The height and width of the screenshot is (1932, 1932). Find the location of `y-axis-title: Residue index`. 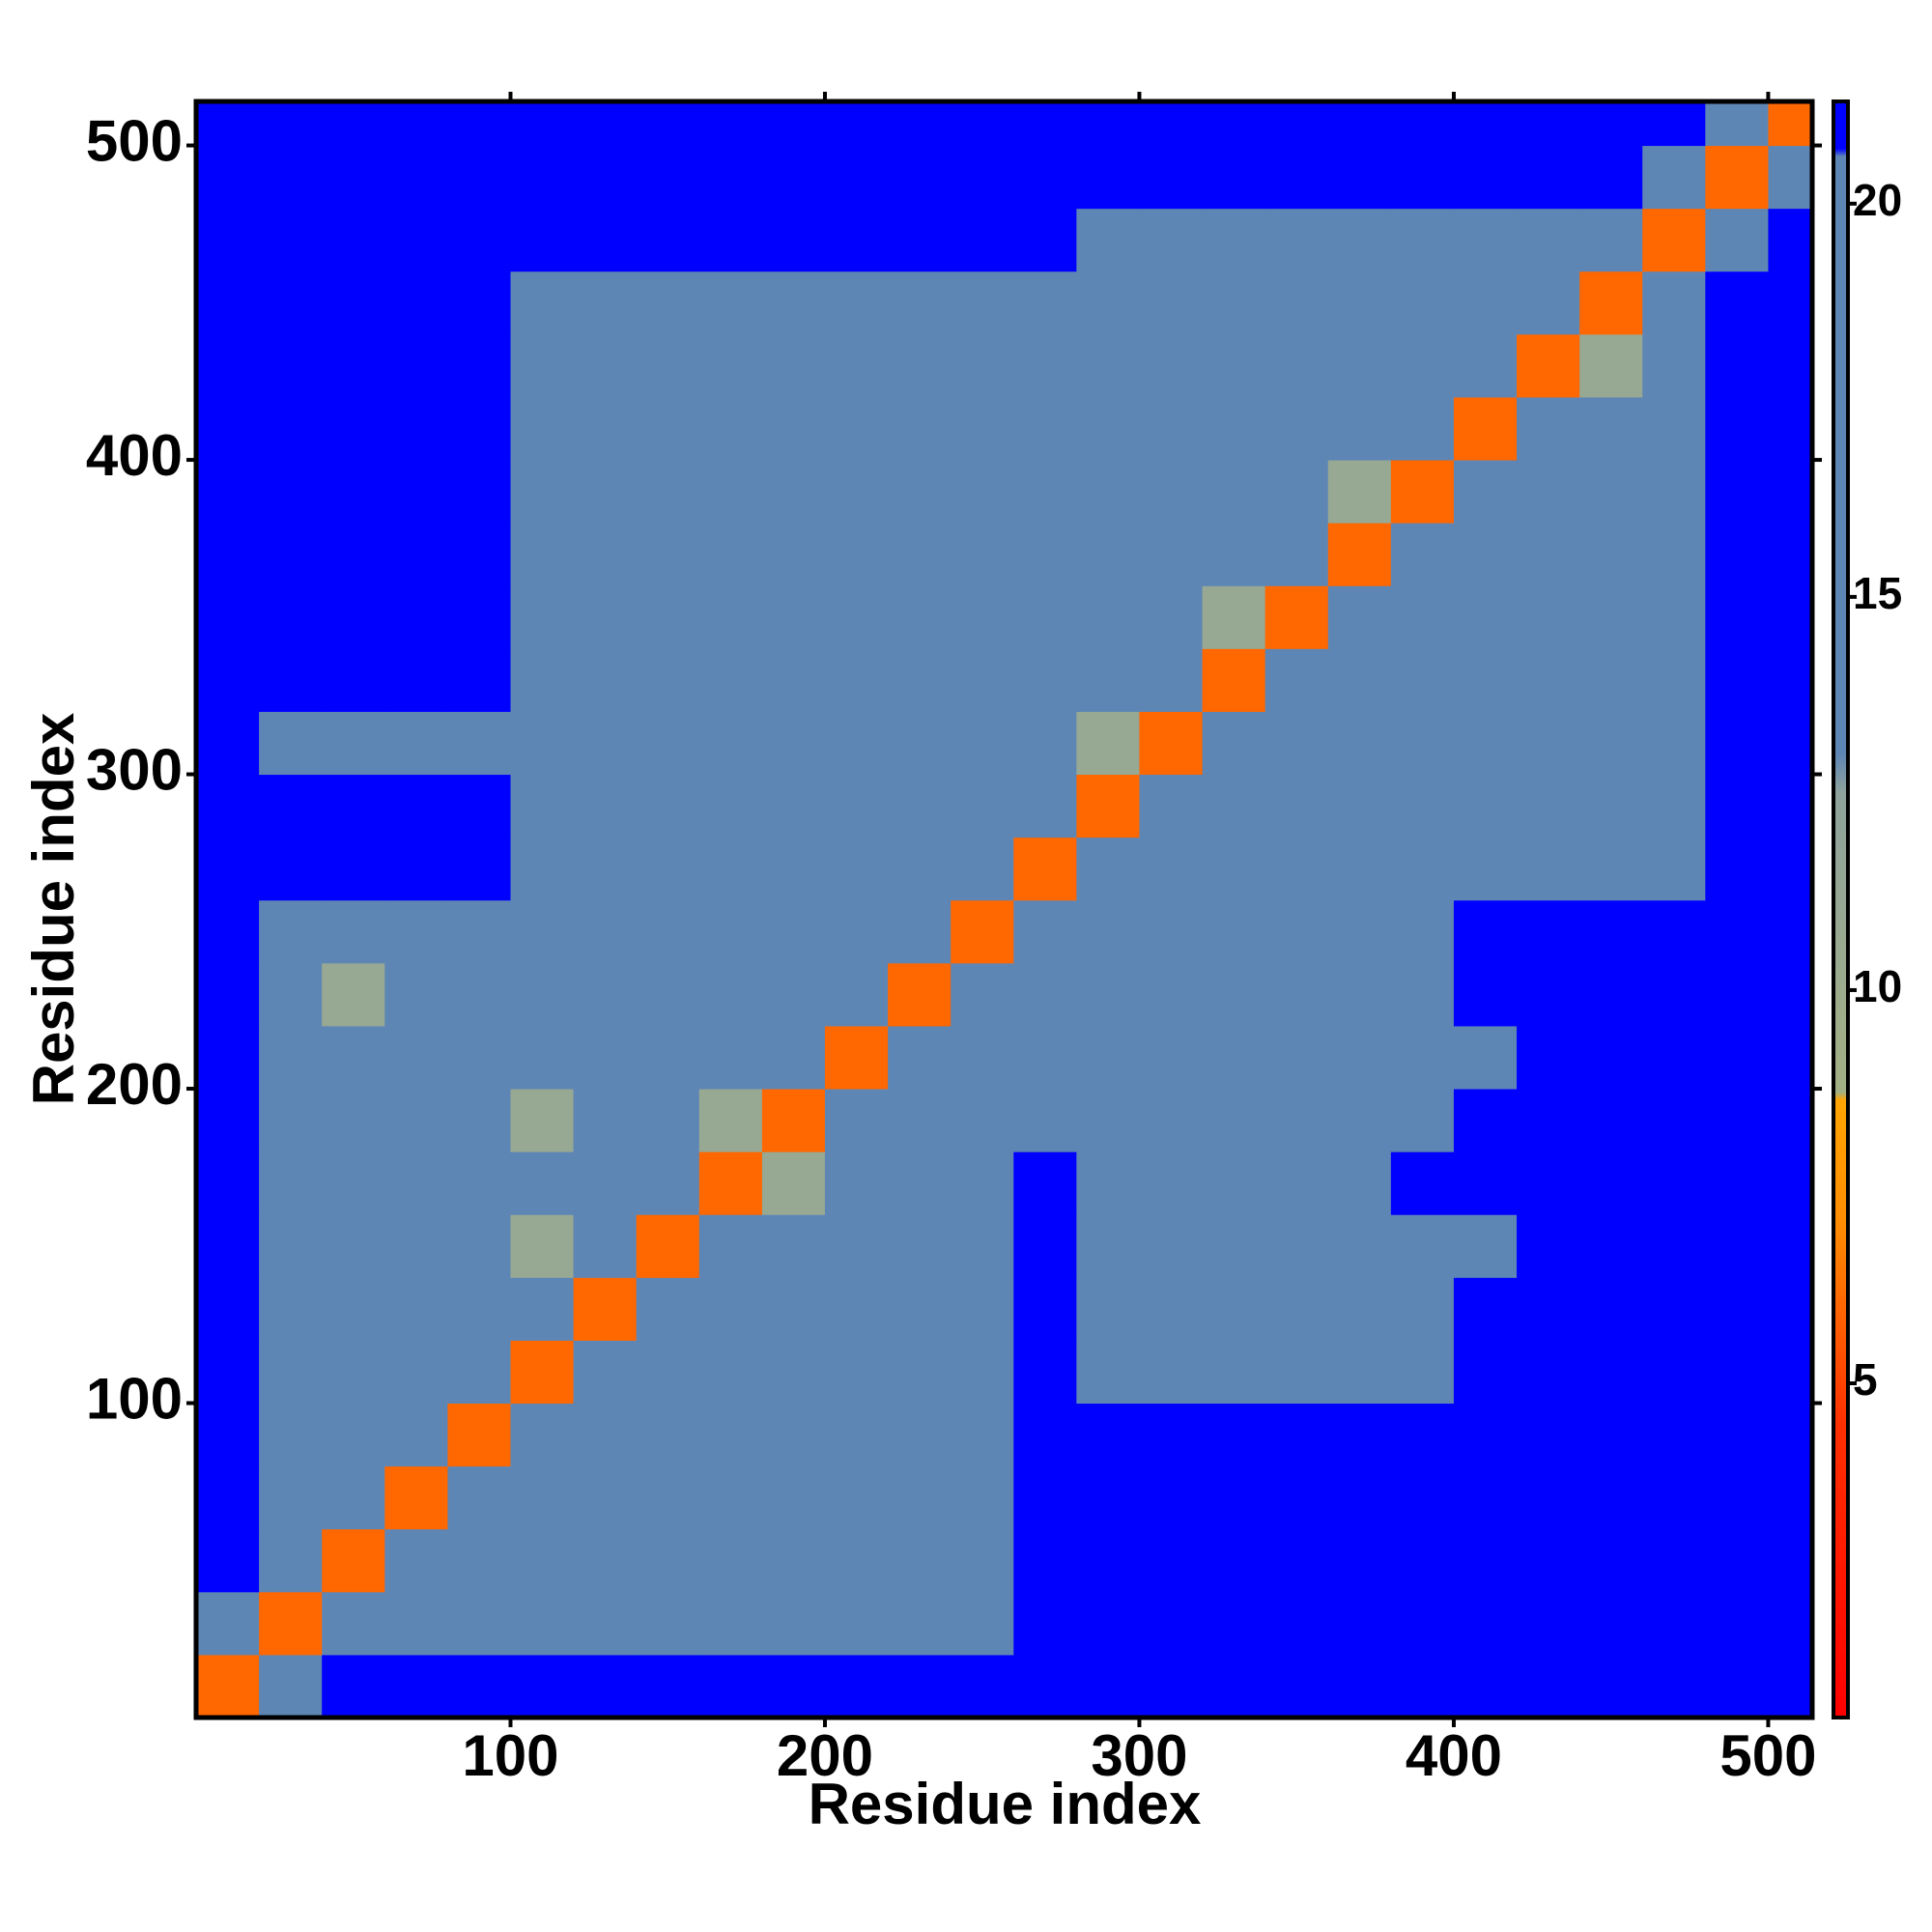

y-axis-title: Residue index is located at coordinates (53, 909).